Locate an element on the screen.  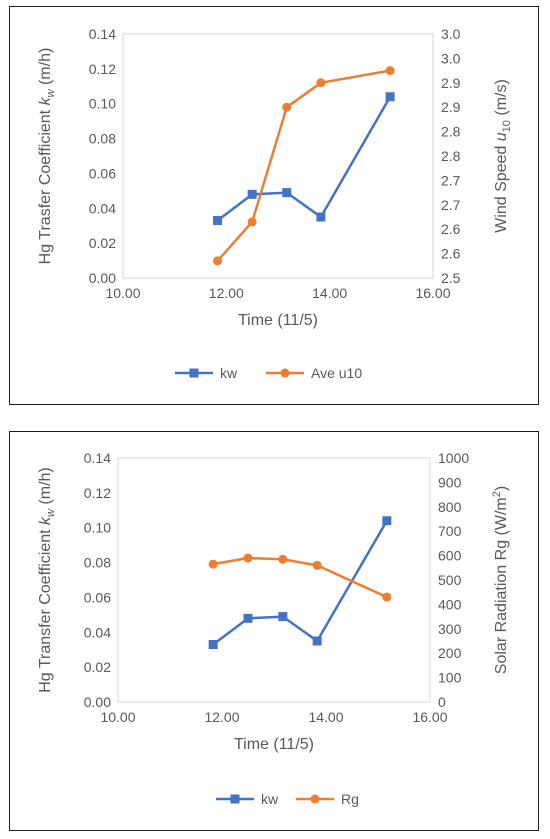
chart-0-y2-axis-label: Wind Speed u10 (m/s) is located at coordinates (503, 156).